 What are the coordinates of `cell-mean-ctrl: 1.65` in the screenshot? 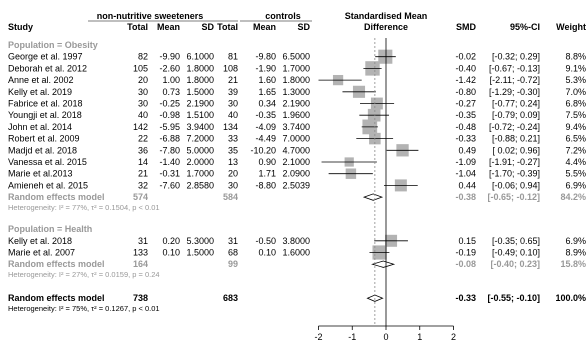 It's located at (267, 92).